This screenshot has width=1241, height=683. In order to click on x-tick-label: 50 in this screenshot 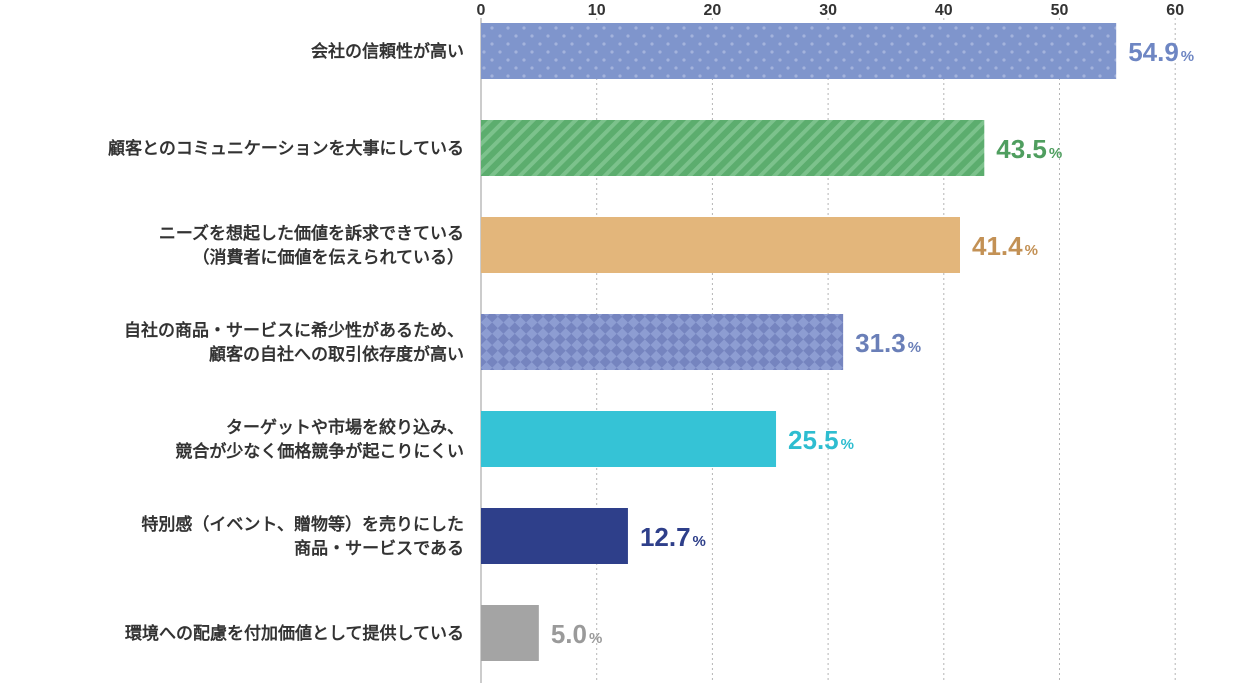, I will do `click(1060, 10)`.